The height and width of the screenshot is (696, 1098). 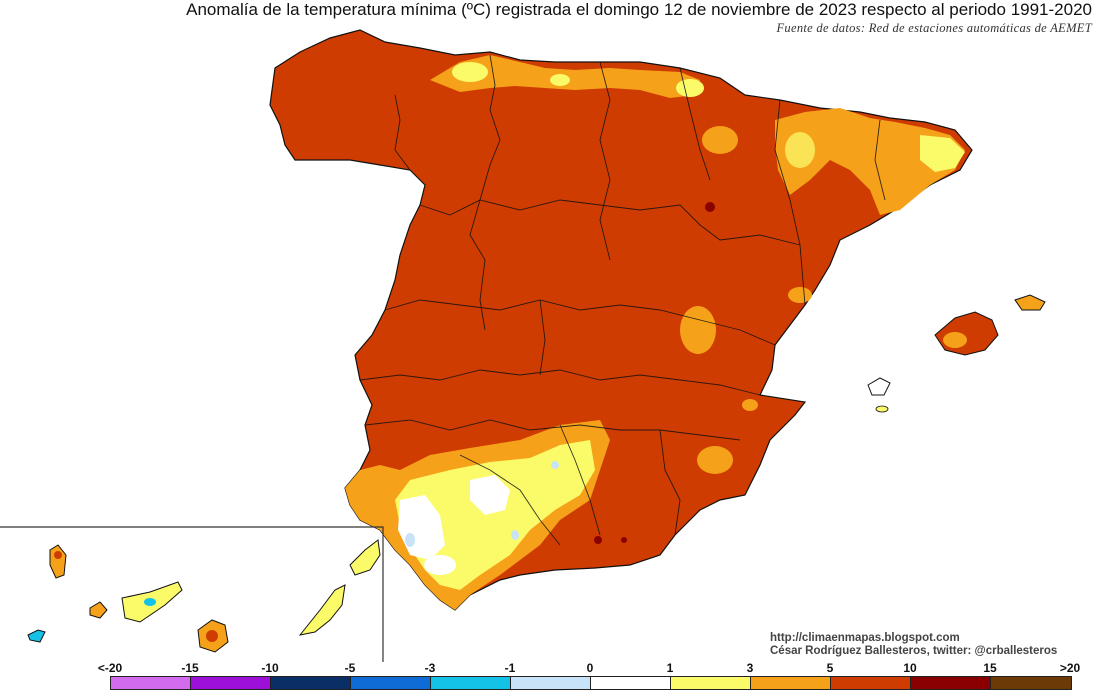 What do you see at coordinates (910, 668) in the screenshot?
I see `legend-tick-label: 10` at bounding box center [910, 668].